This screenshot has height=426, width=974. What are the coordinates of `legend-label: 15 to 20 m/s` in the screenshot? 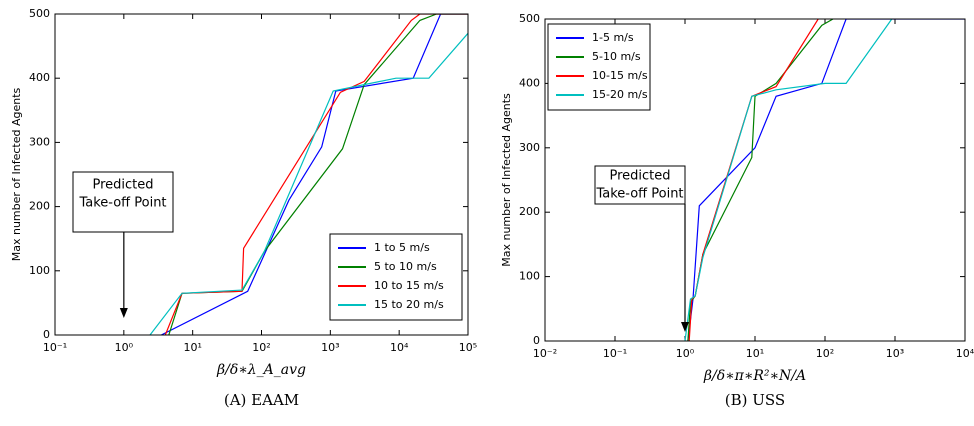 It's located at (409, 304).